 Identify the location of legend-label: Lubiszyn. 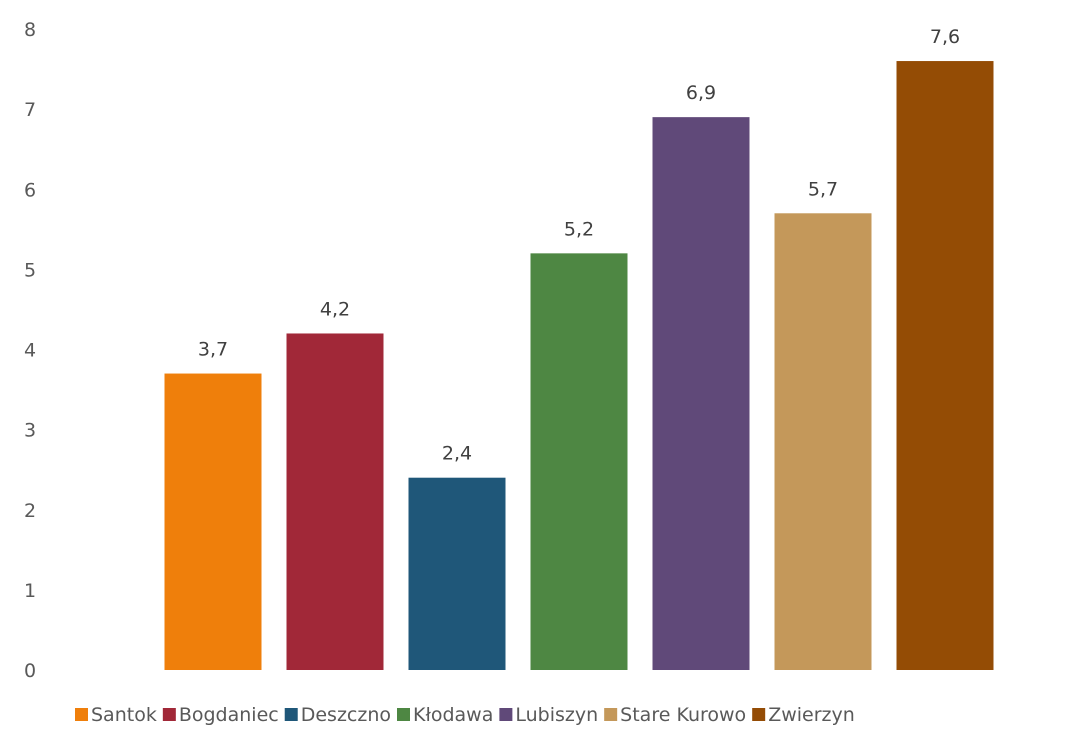
(556, 715).